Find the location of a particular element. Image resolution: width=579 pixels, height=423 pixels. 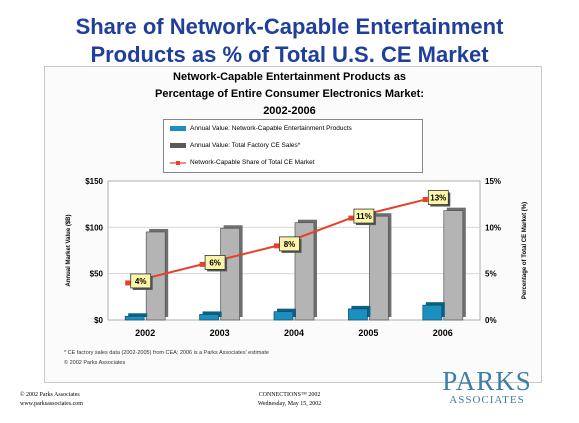

share-data-label: 6% is located at coordinates (215, 262).